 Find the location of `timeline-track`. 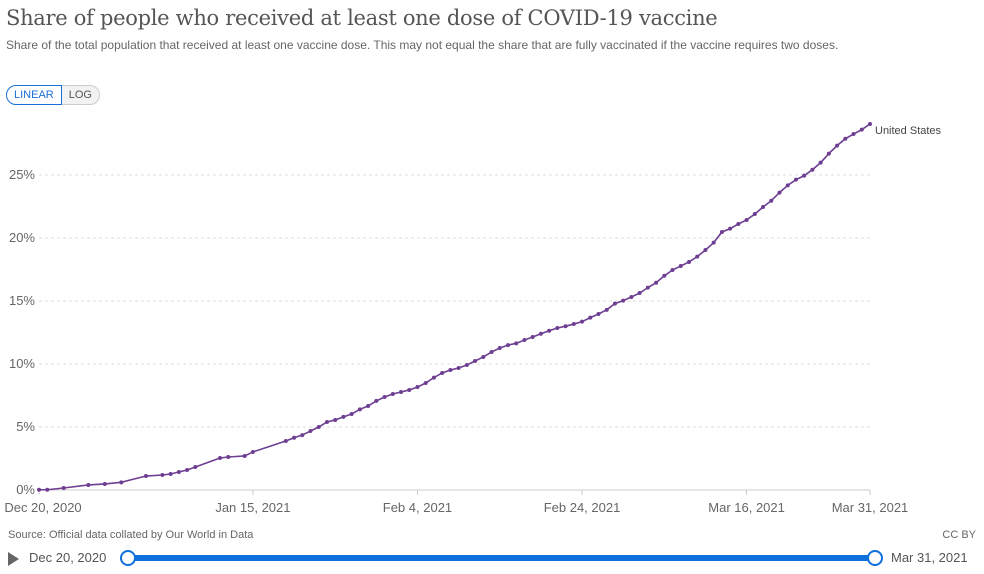

timeline-track is located at coordinates (501, 558).